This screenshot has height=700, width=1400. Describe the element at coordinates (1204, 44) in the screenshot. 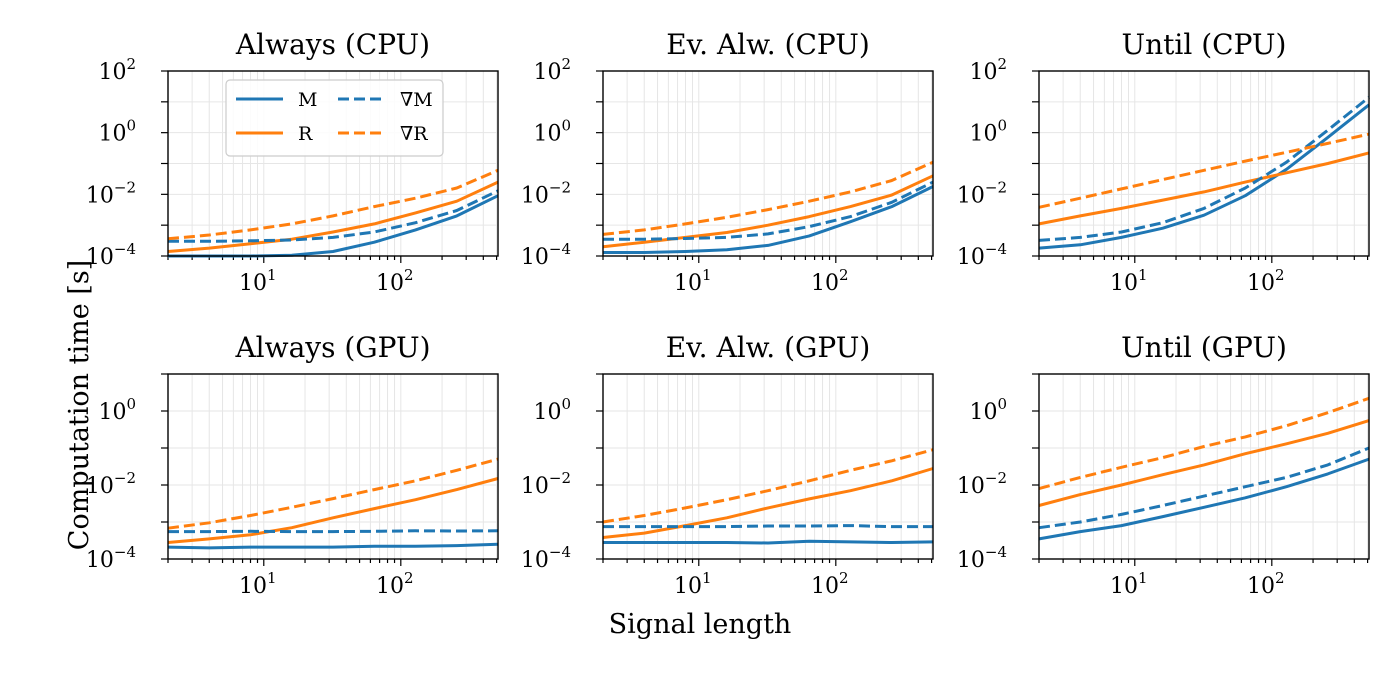

I see `panel-title: Until (CPU)` at that location.